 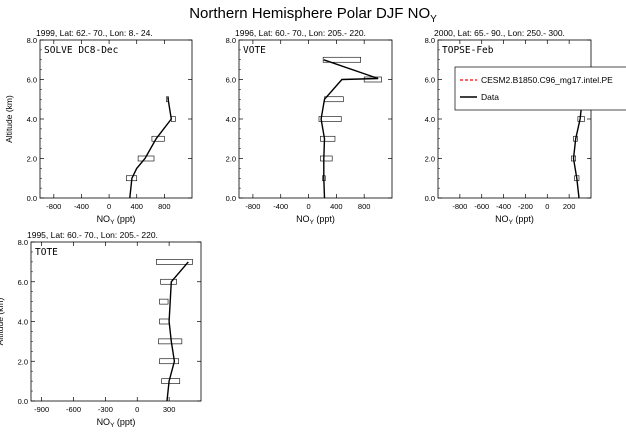 I want to click on x-tick-label: 300, so click(x=169, y=409).